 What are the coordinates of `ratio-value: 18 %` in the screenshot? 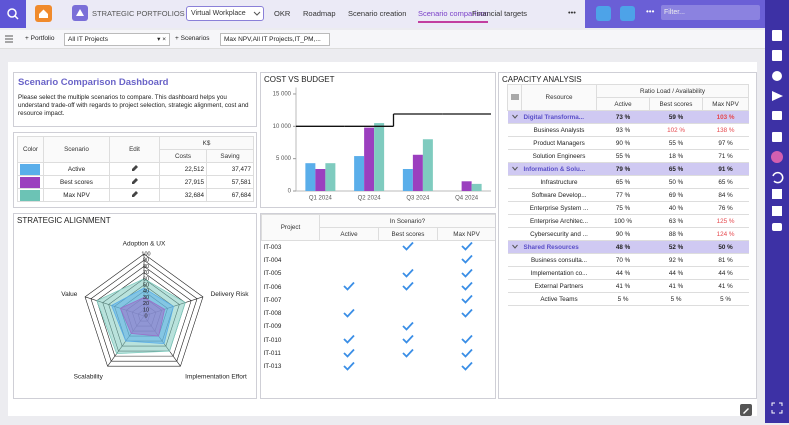 It's located at (676, 156).